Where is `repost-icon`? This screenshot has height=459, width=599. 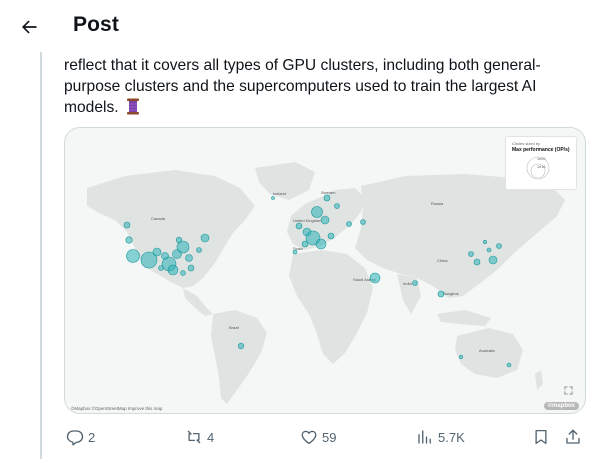 repost-icon is located at coordinates (194, 437).